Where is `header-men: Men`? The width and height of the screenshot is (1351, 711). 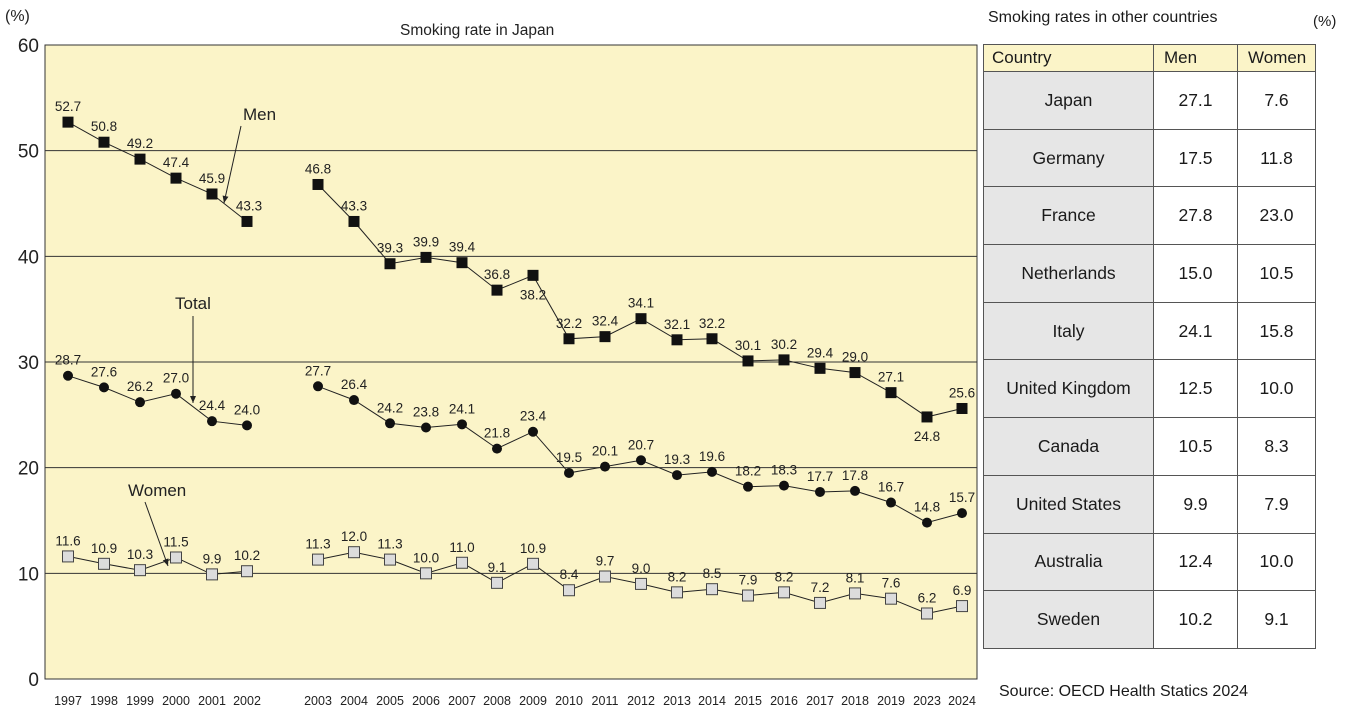
header-men: Men is located at coordinates (1195, 58).